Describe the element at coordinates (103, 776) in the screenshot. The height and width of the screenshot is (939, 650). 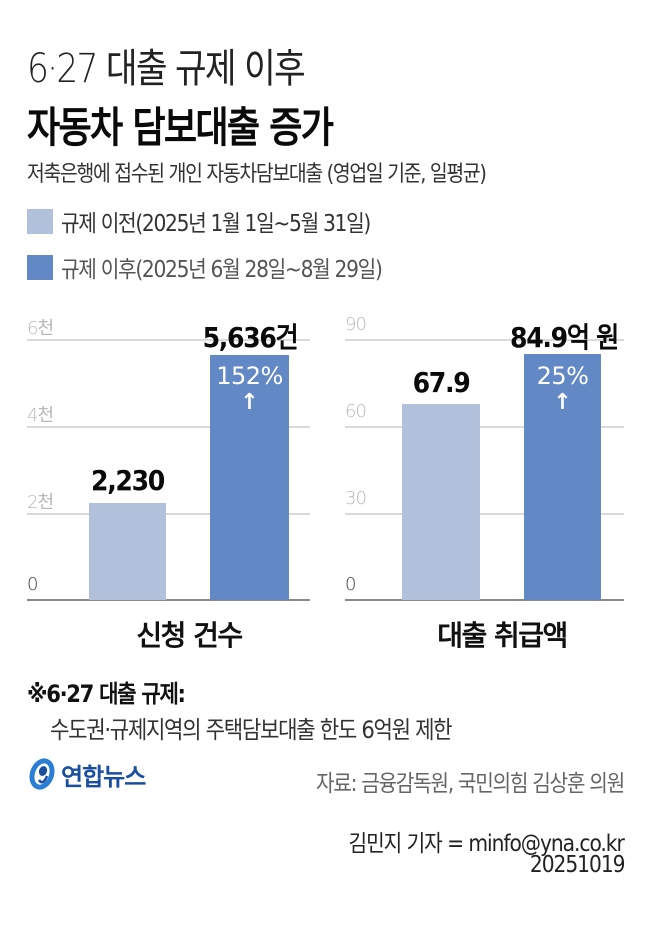
I see `logo-text: 연합뉴스` at that location.